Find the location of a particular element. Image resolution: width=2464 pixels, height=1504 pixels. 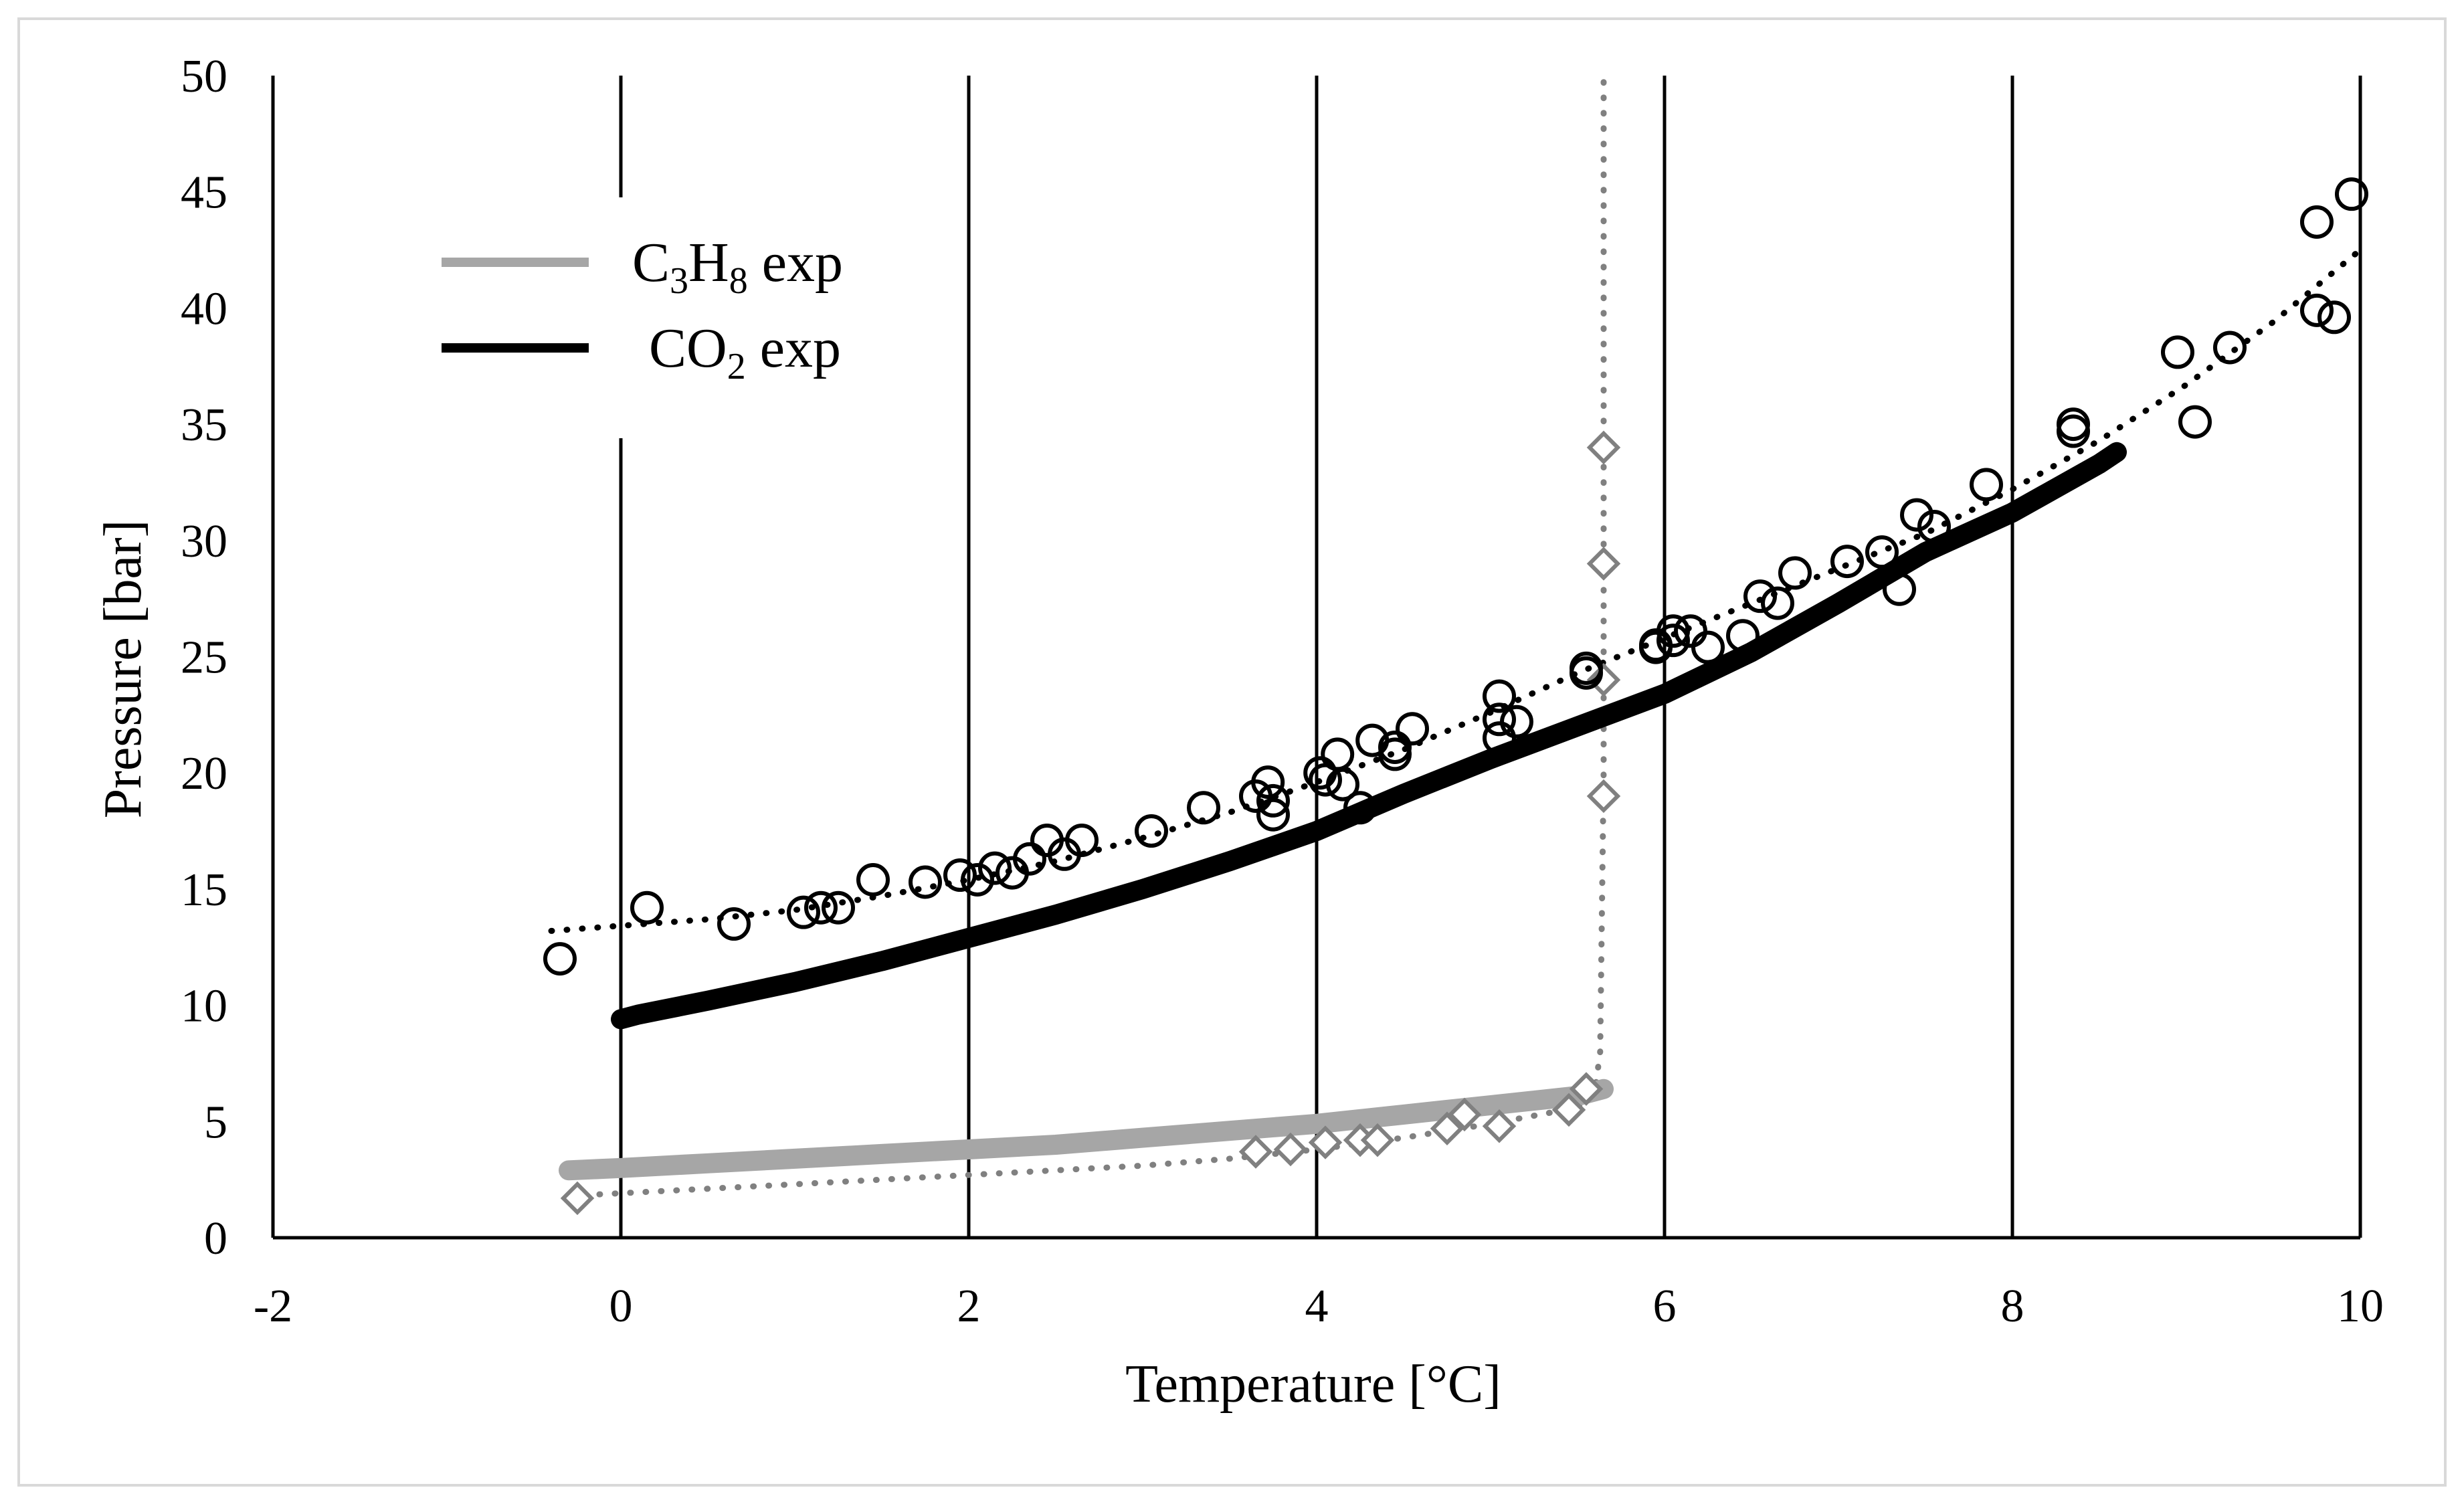

x-tick-label: -2 is located at coordinates (273, 1306).